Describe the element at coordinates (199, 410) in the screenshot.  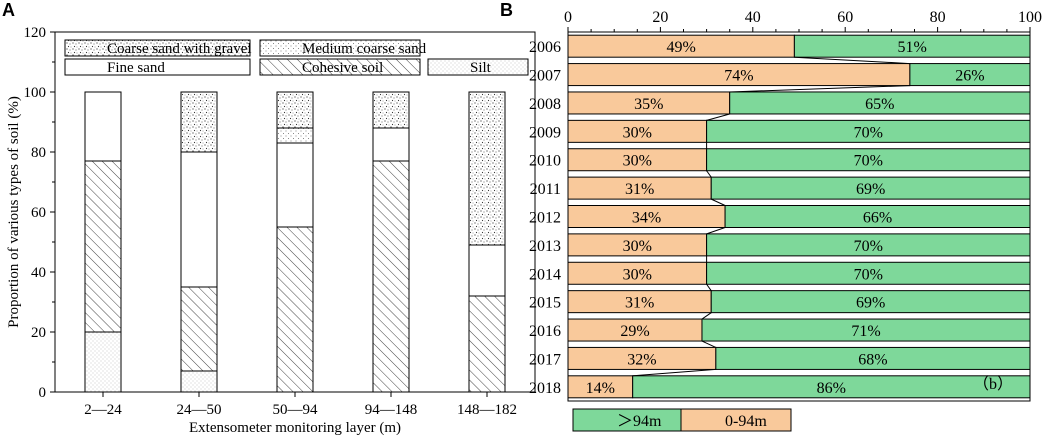
I see `x-tick-label: 24—50` at that location.